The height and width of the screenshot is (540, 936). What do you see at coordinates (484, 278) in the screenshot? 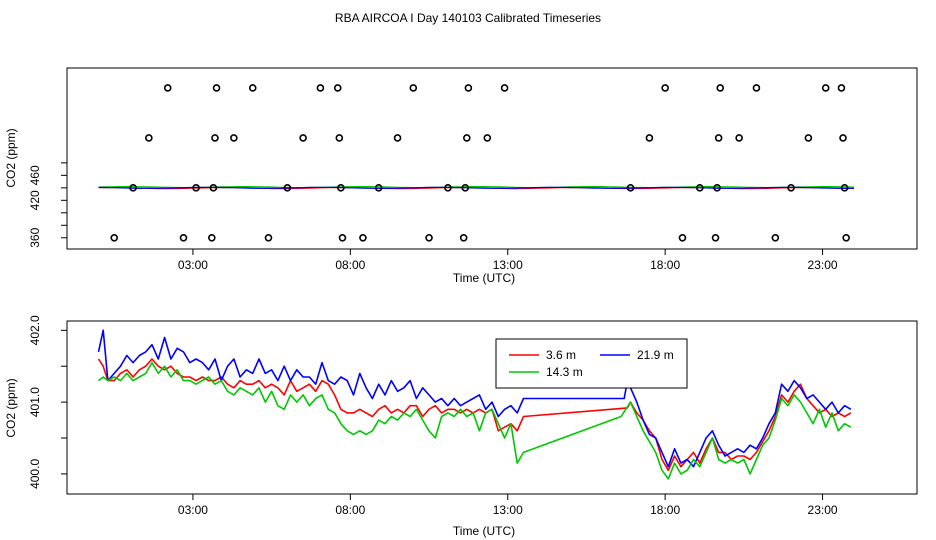
I see `top-x-axis-label: Time (UTC)` at bounding box center [484, 278].